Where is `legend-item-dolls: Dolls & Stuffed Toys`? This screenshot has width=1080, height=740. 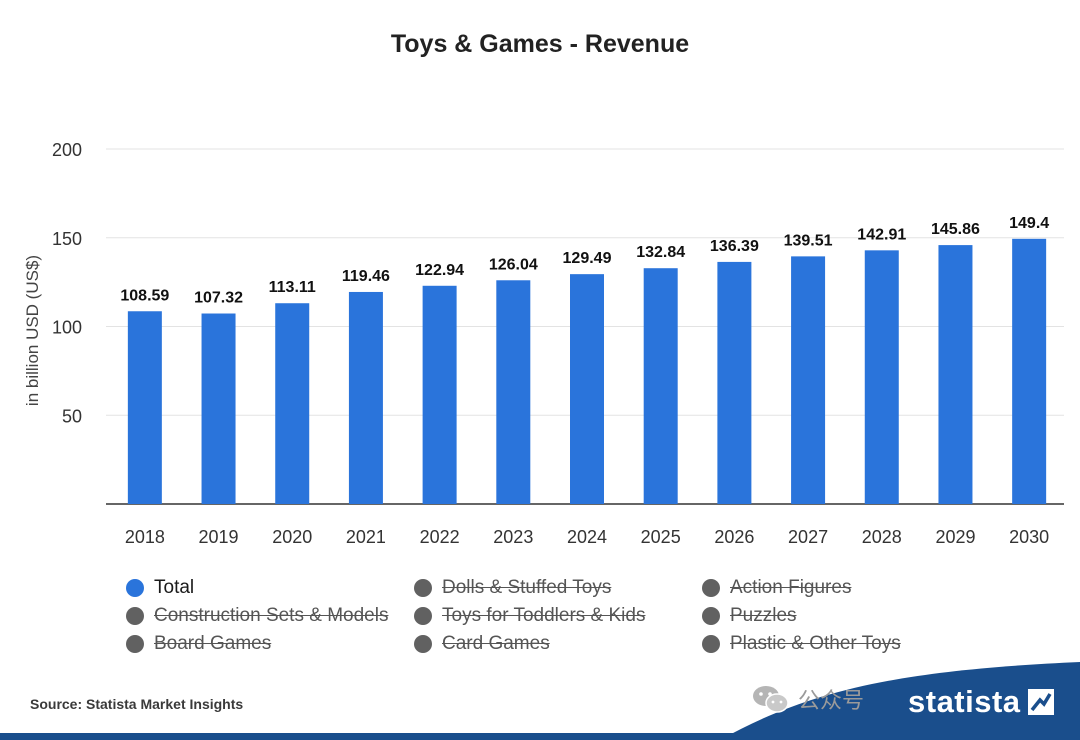
legend-item-dolls: Dolls & Stuffed Toys is located at coordinates (512, 588).